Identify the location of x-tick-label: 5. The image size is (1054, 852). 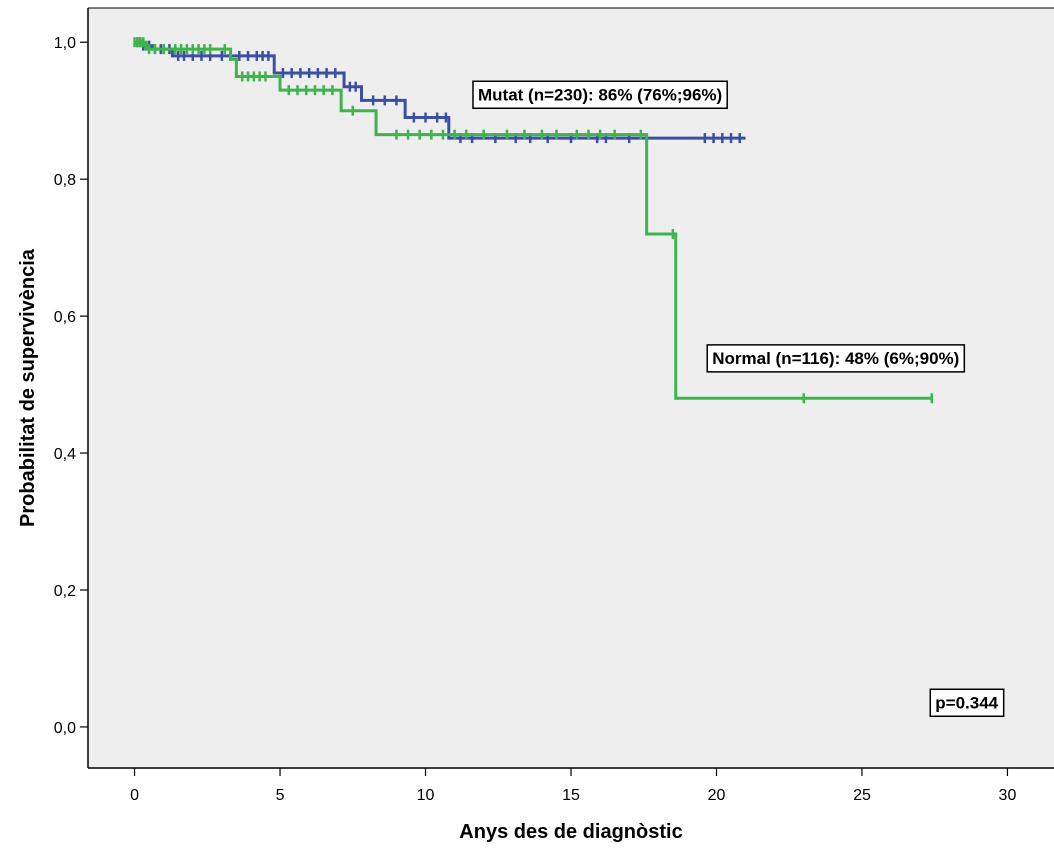
(280, 795).